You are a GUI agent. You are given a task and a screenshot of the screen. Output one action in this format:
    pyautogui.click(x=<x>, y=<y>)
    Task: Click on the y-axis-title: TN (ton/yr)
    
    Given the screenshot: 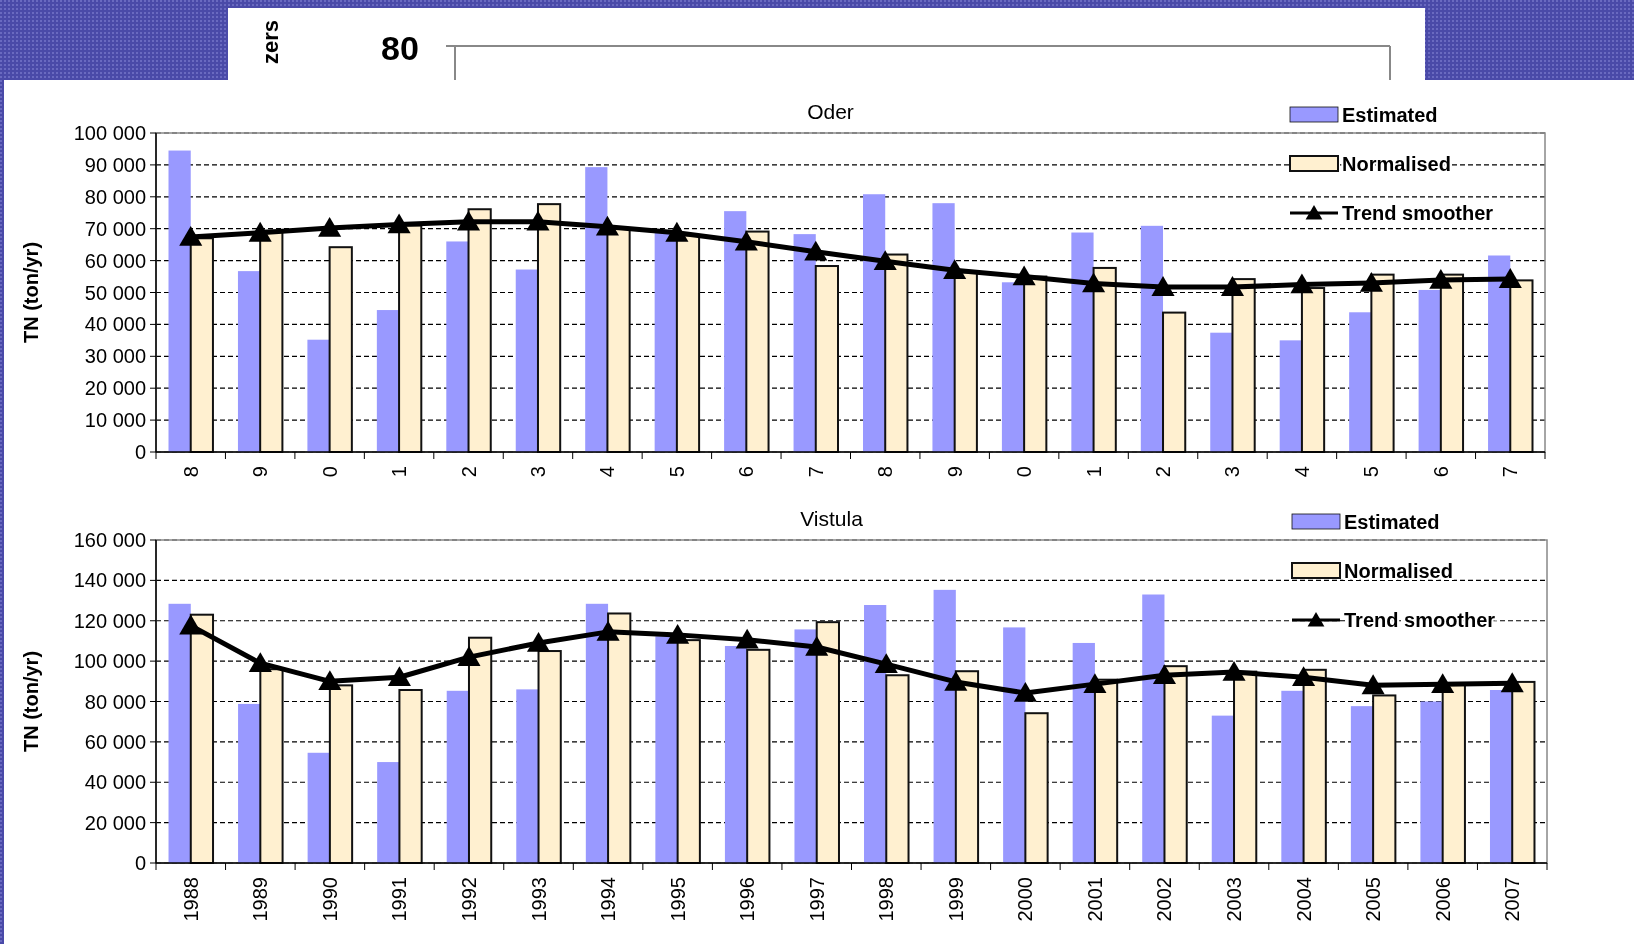 What is the action you would take?
    pyautogui.click(x=31, y=701)
    